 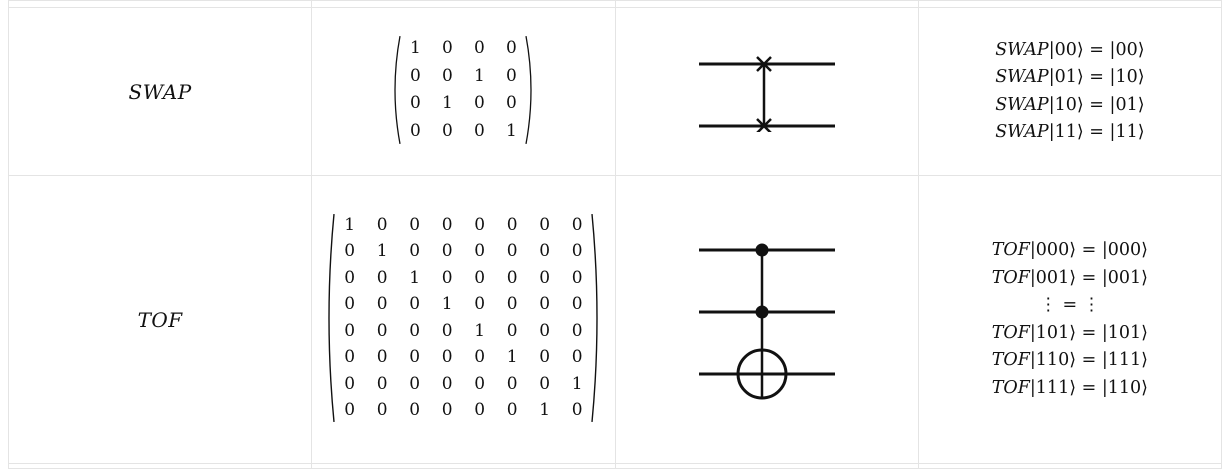 What do you see at coordinates (1070, 132) in the screenshot?
I see `equation-line: SWAP|11⟩ = |11⟩` at bounding box center [1070, 132].